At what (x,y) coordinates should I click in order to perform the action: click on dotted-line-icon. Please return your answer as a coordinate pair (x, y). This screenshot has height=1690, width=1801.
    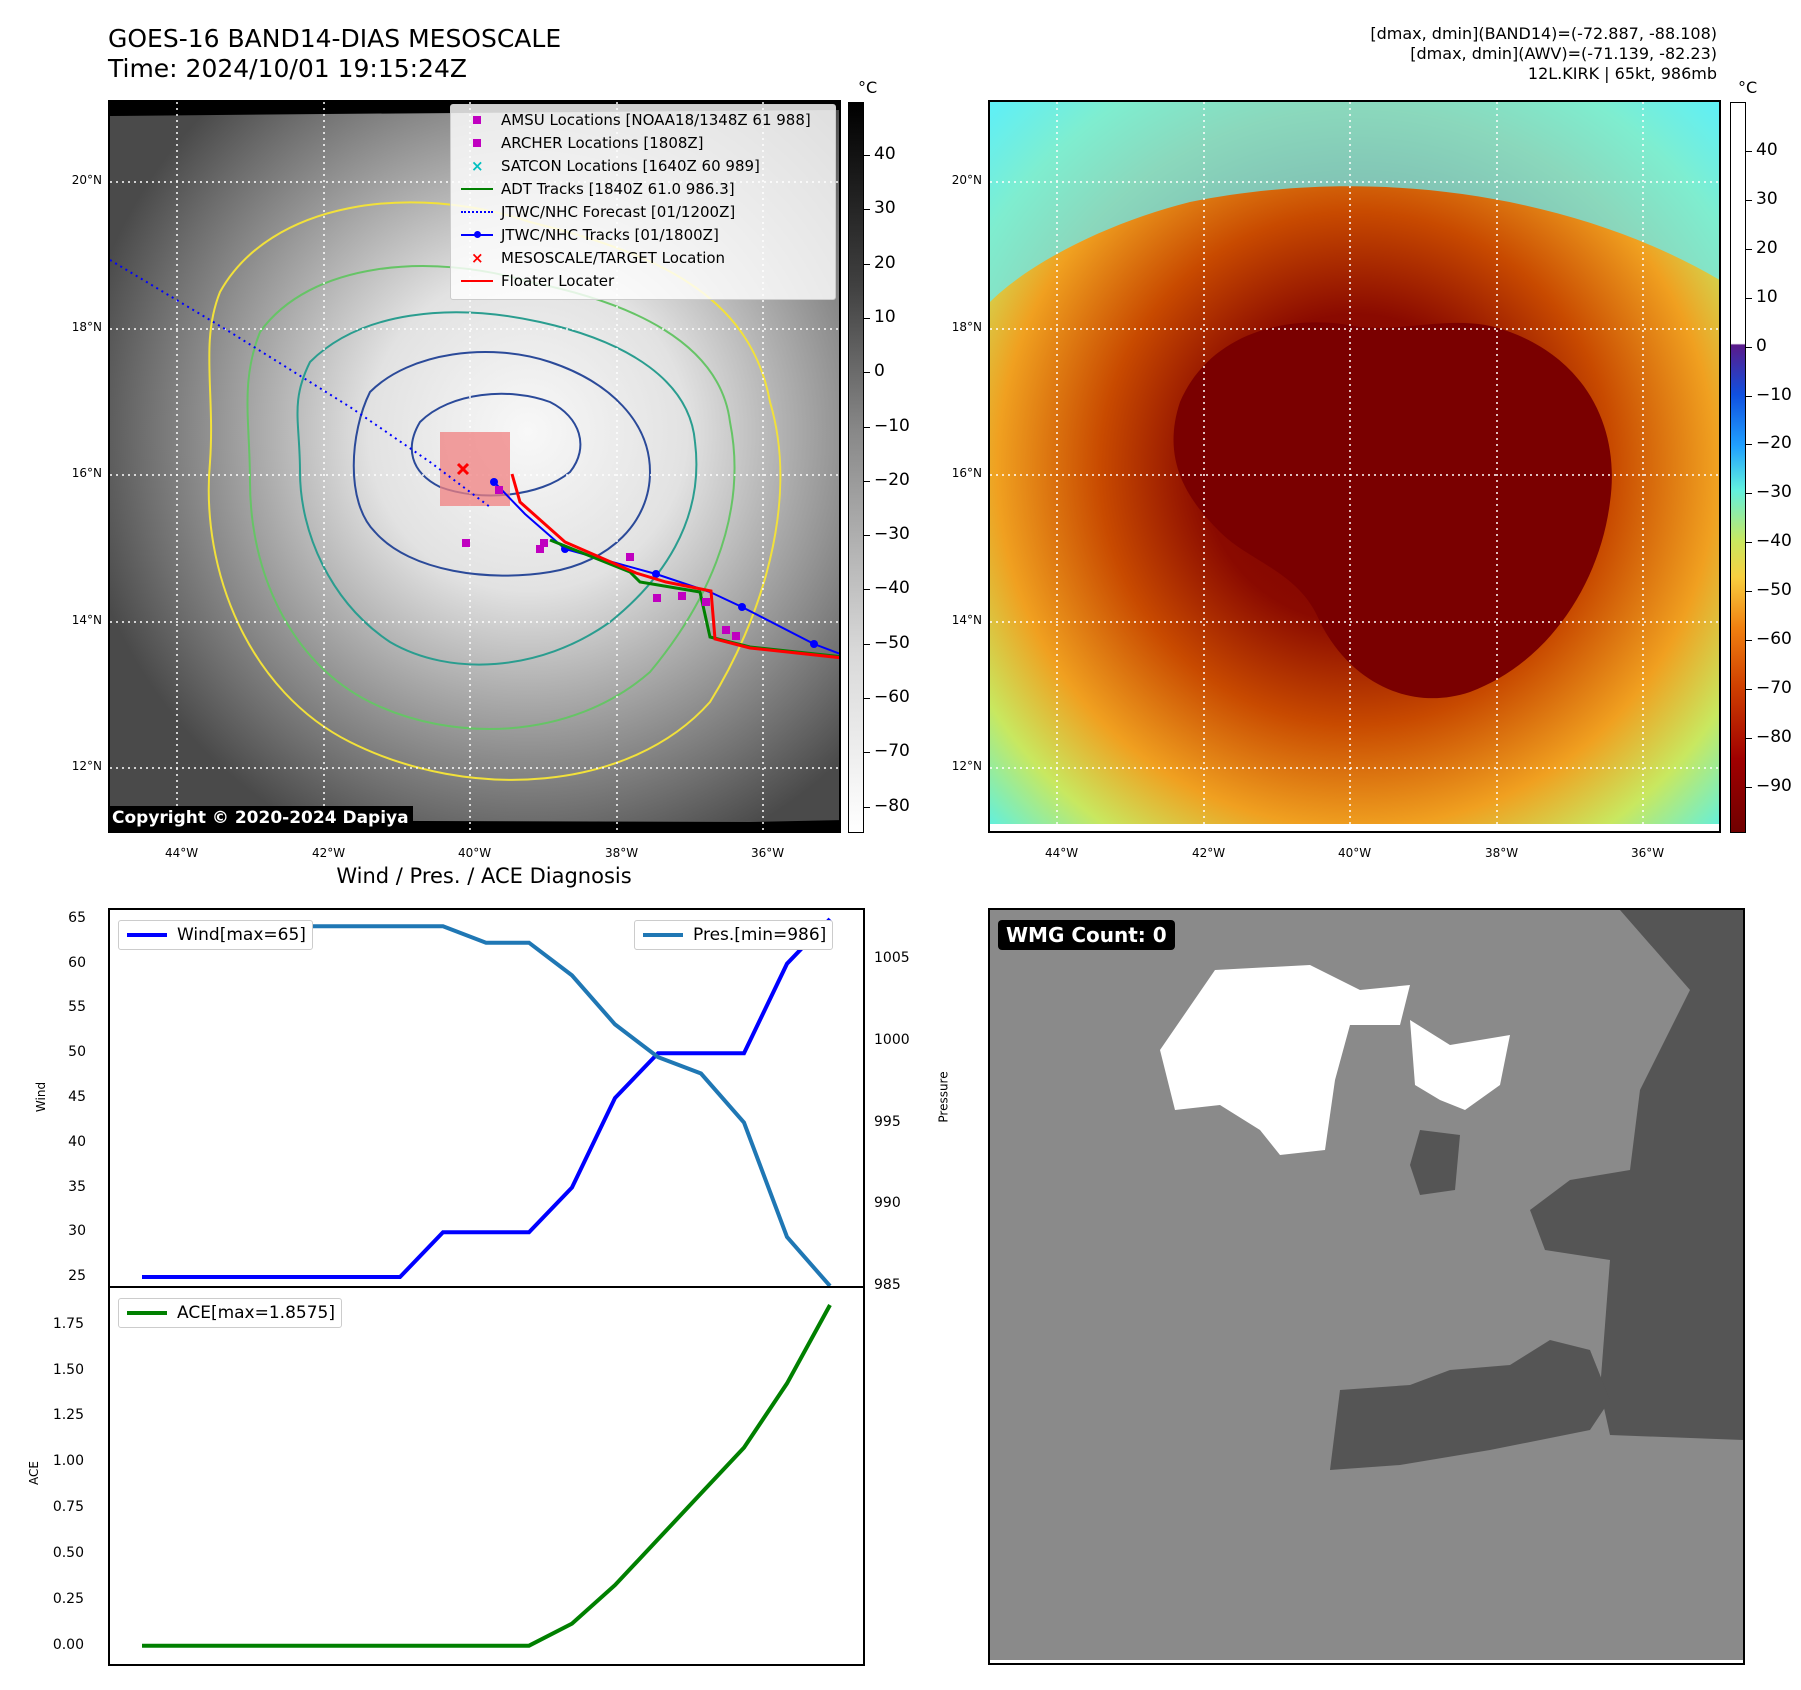
    Looking at the image, I should click on (477, 212).